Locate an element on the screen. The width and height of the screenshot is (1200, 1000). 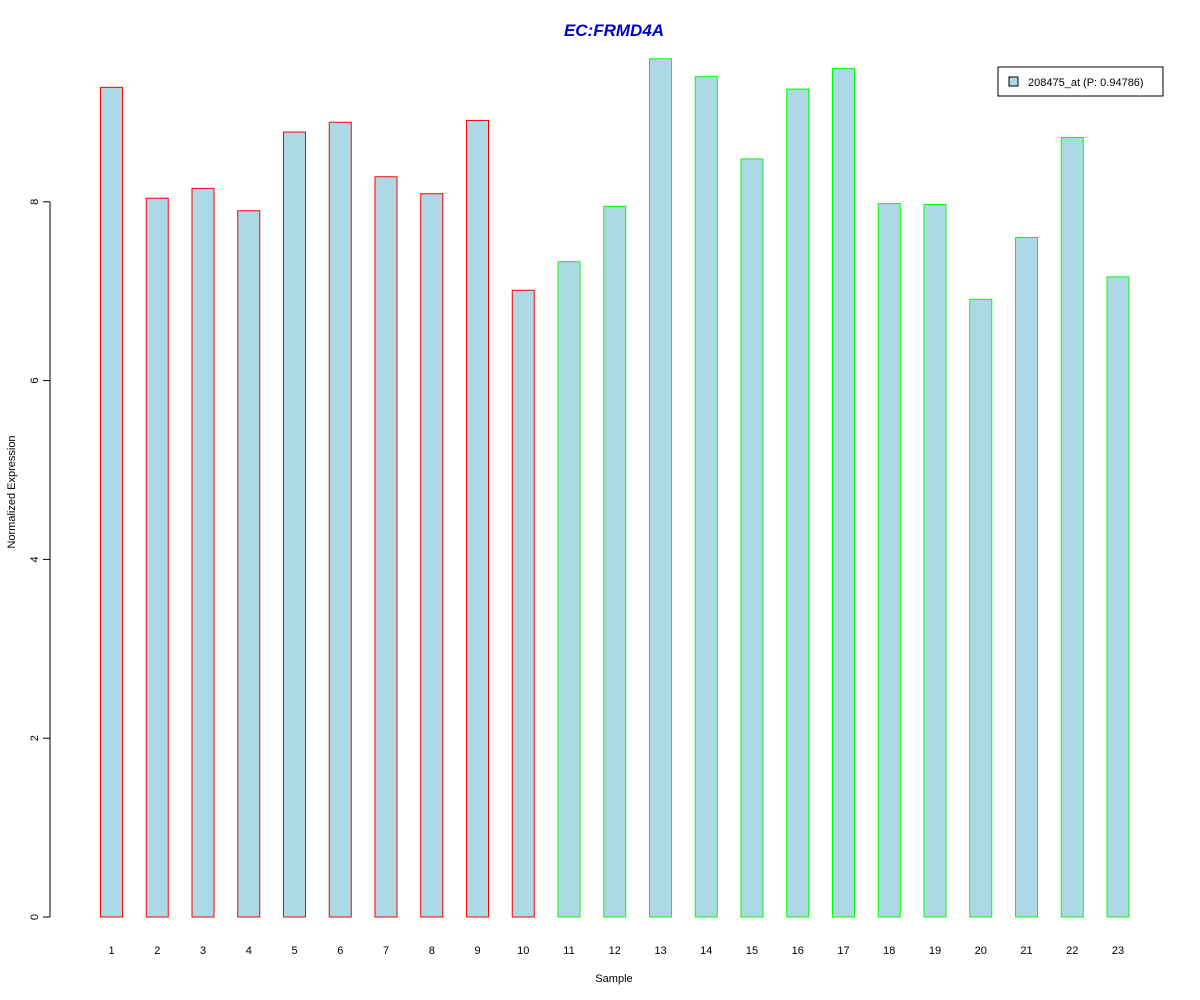
y-axis: 0 2 4 6 8 is located at coordinates (40, 559).